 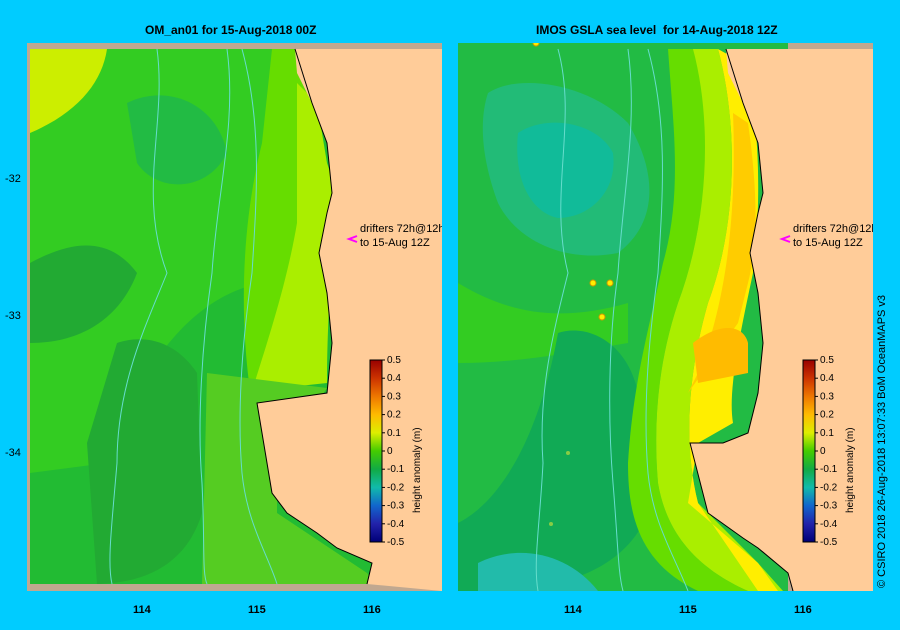 What do you see at coordinates (829, 524) in the screenshot?
I see `right-colorbar-tick-label: -0.4` at bounding box center [829, 524].